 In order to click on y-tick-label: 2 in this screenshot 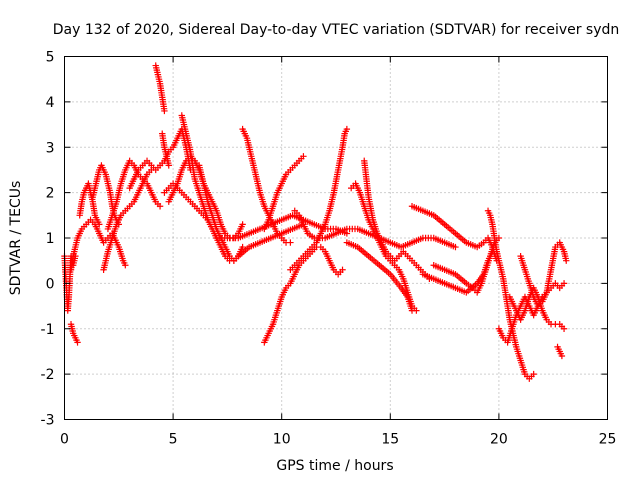, I will do `click(50, 194)`.